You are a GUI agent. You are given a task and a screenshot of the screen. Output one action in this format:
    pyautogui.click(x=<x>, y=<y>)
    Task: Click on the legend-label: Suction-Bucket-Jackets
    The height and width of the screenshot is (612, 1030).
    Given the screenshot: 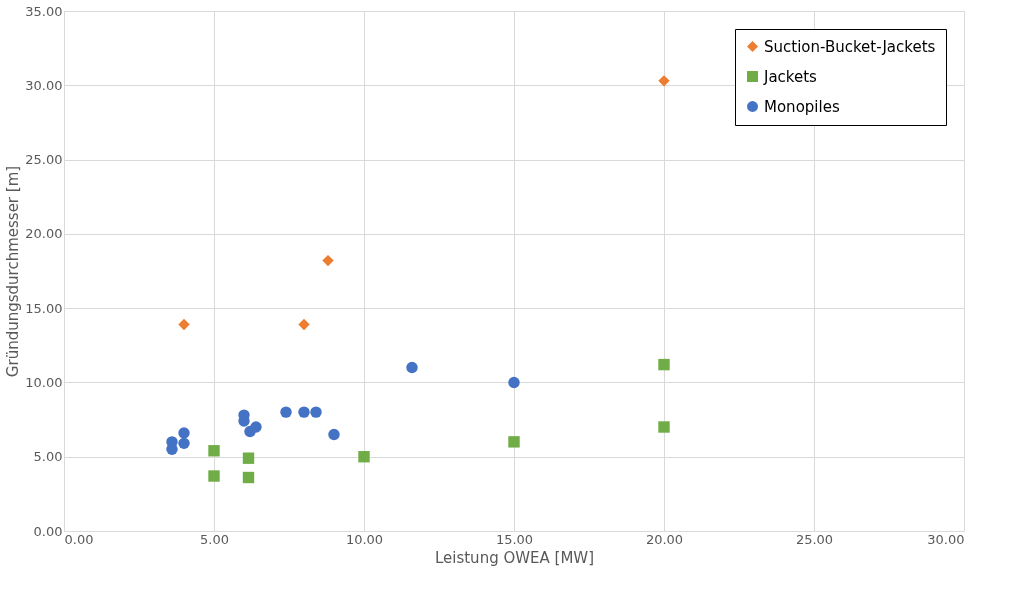 What is the action you would take?
    pyautogui.click(x=850, y=46)
    